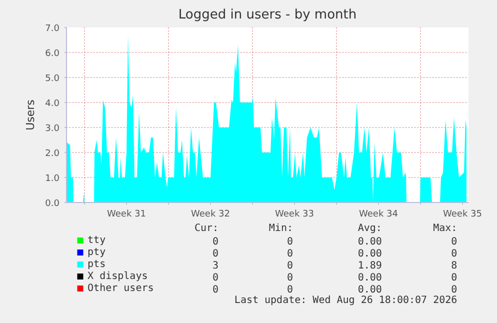 This screenshot has width=497, height=323. Describe the element at coordinates (454, 266) in the screenshot. I see `text: 8` at that location.